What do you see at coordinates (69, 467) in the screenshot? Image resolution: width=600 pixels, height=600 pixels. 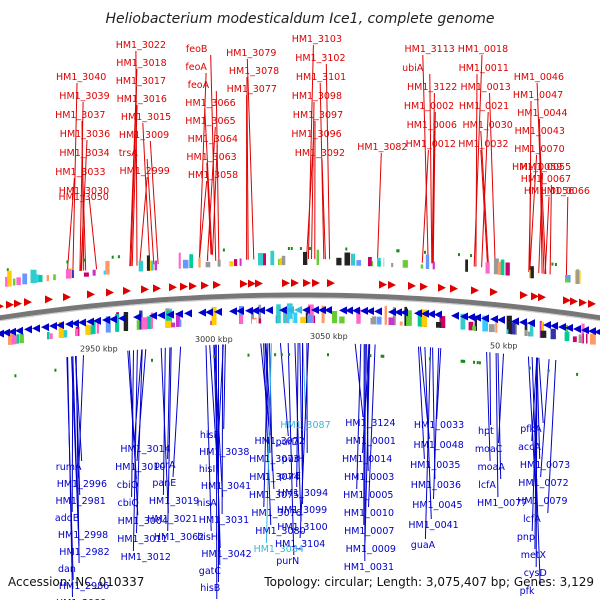 I see `lower-gene-label: rumA` at bounding box center [69, 467].